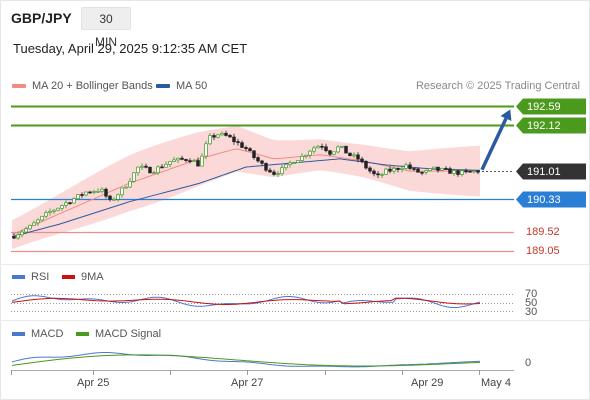  Describe the element at coordinates (427, 383) in the screenshot. I see `x-label-apr29: Apr 29` at that location.